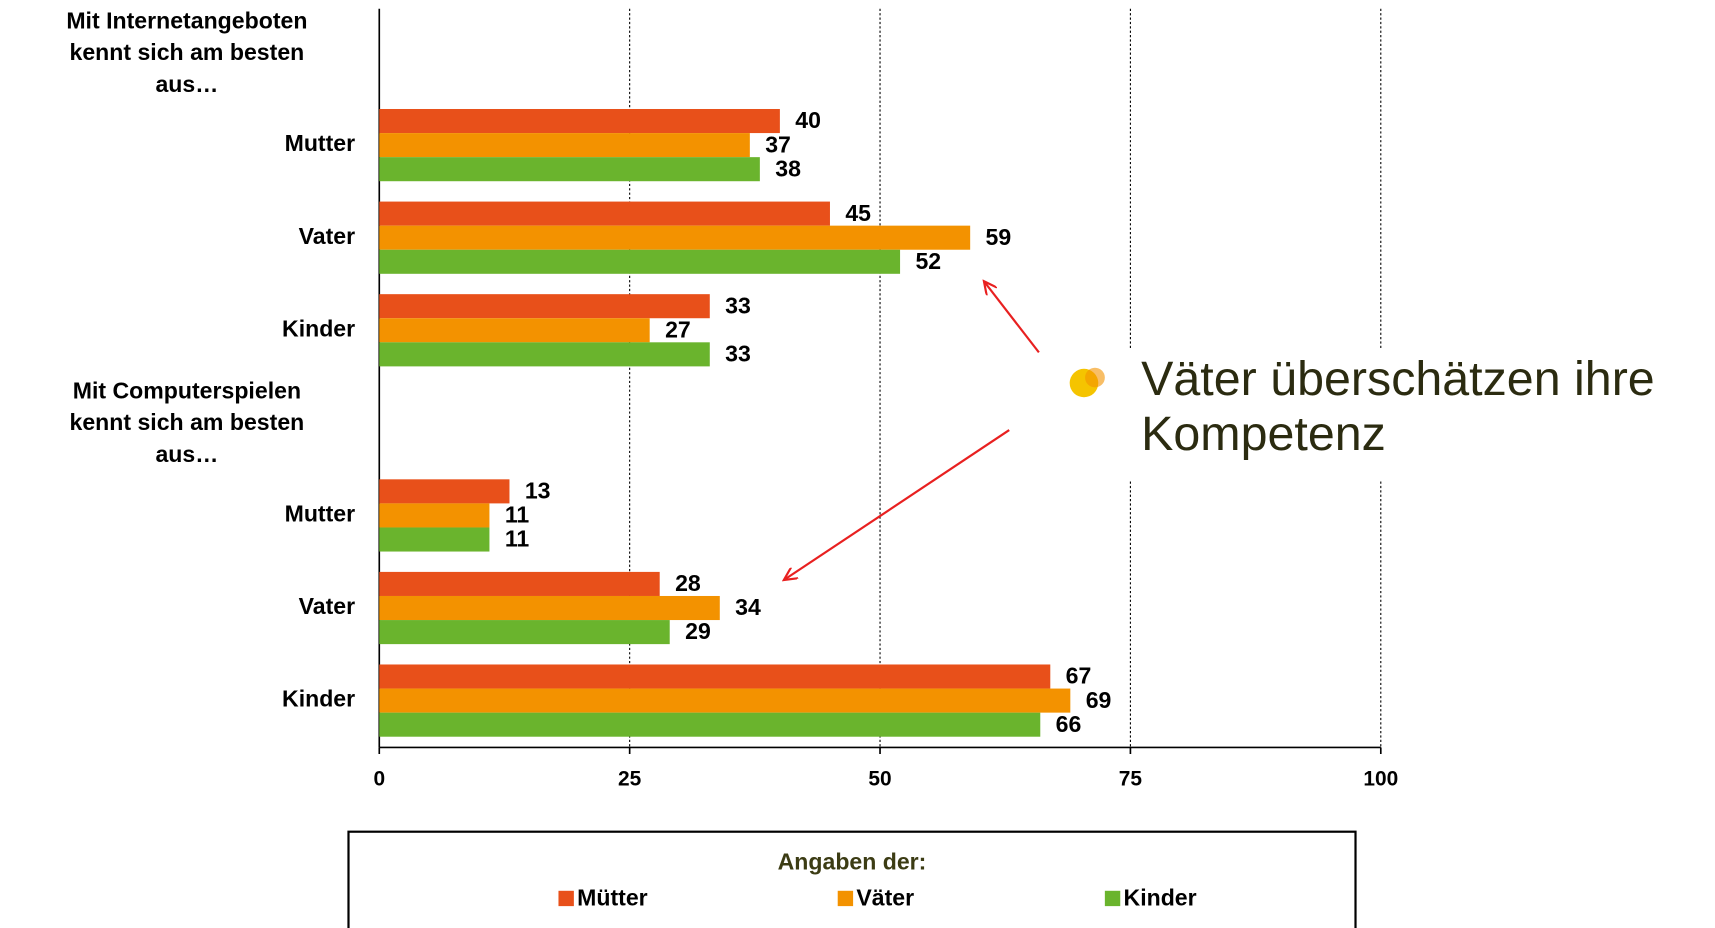 Image resolution: width=1715 pixels, height=928 pixels. Describe the element at coordinates (885, 898) in the screenshot. I see `legend-label: Väter` at that location.